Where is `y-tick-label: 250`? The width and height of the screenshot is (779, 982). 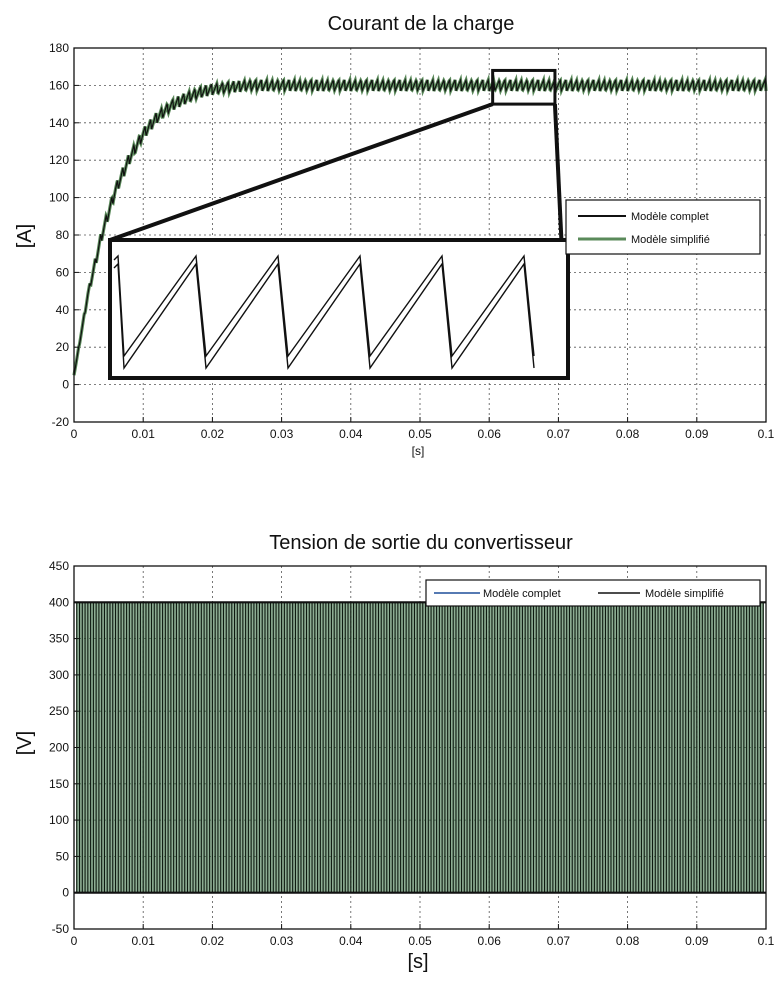
y-tick-label: 250 is located at coordinates (59, 711).